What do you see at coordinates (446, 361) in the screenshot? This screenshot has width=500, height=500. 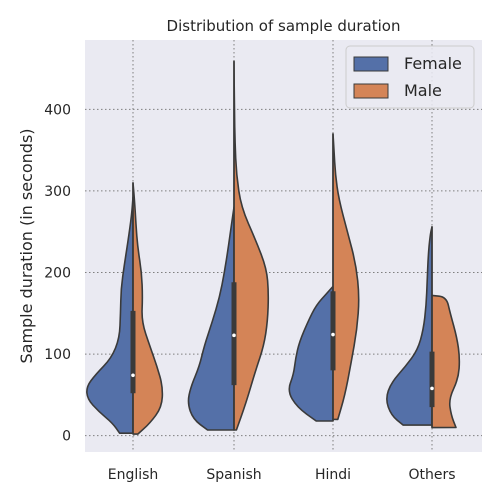 I see `violin-others-male` at bounding box center [446, 361].